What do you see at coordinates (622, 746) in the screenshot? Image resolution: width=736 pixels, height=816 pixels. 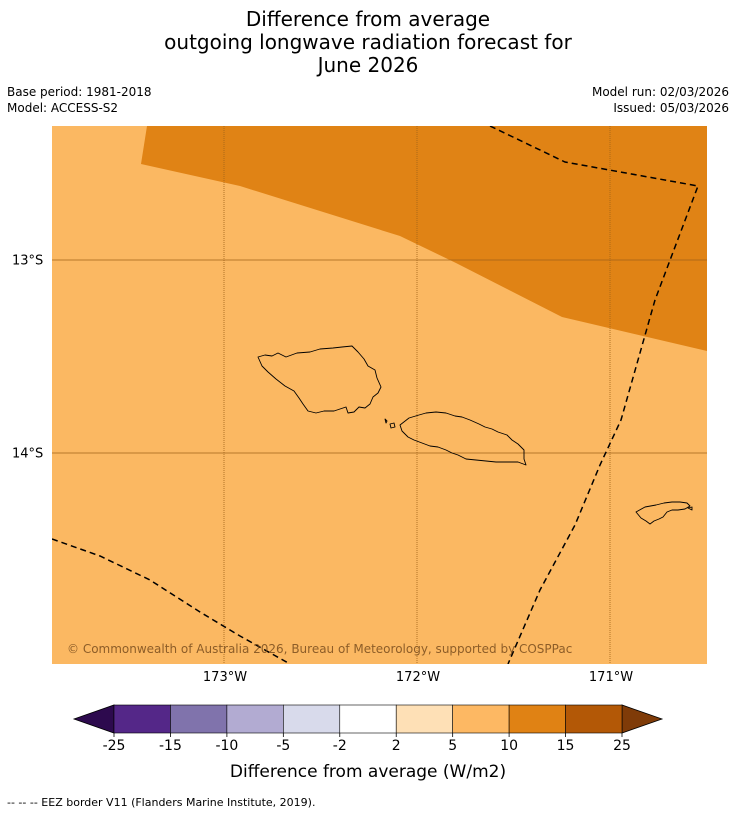 I see `colorbar-tick-label: 25` at bounding box center [622, 746].